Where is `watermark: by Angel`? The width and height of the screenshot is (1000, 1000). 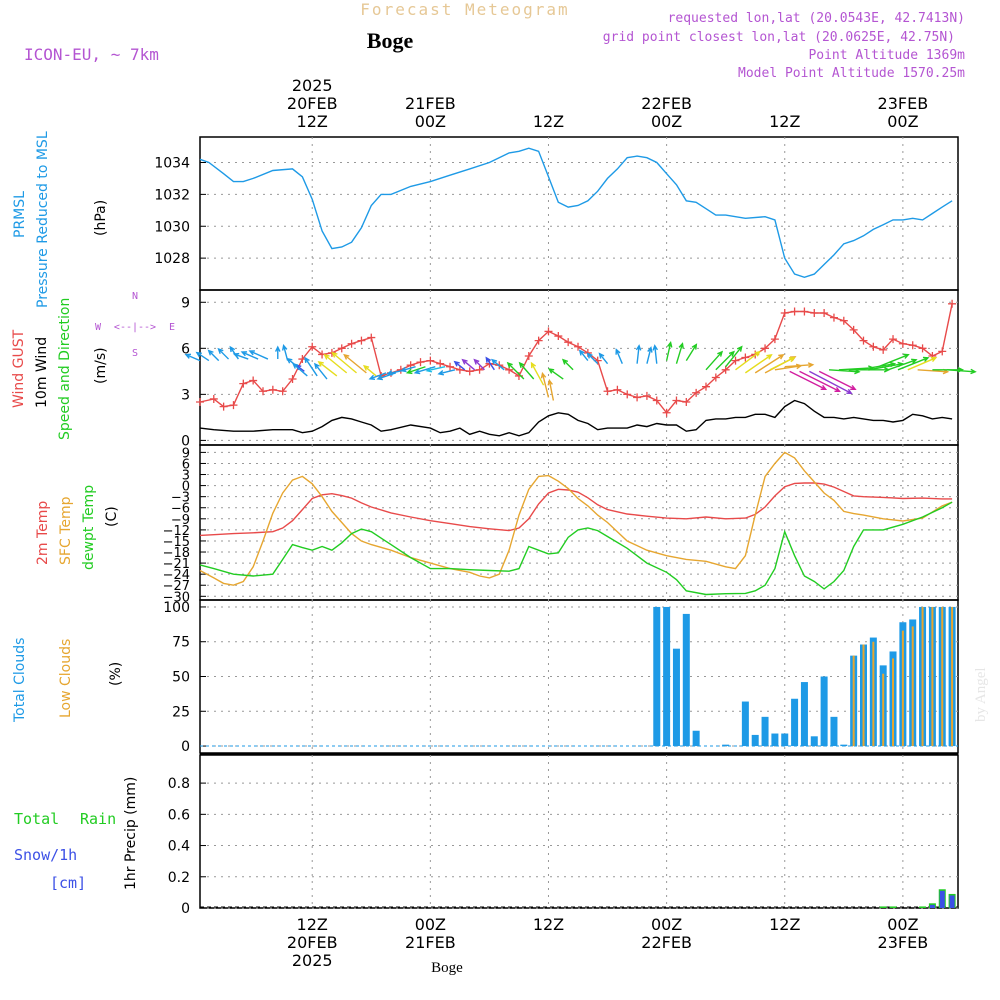 watermark: by Angel is located at coordinates (981, 694).